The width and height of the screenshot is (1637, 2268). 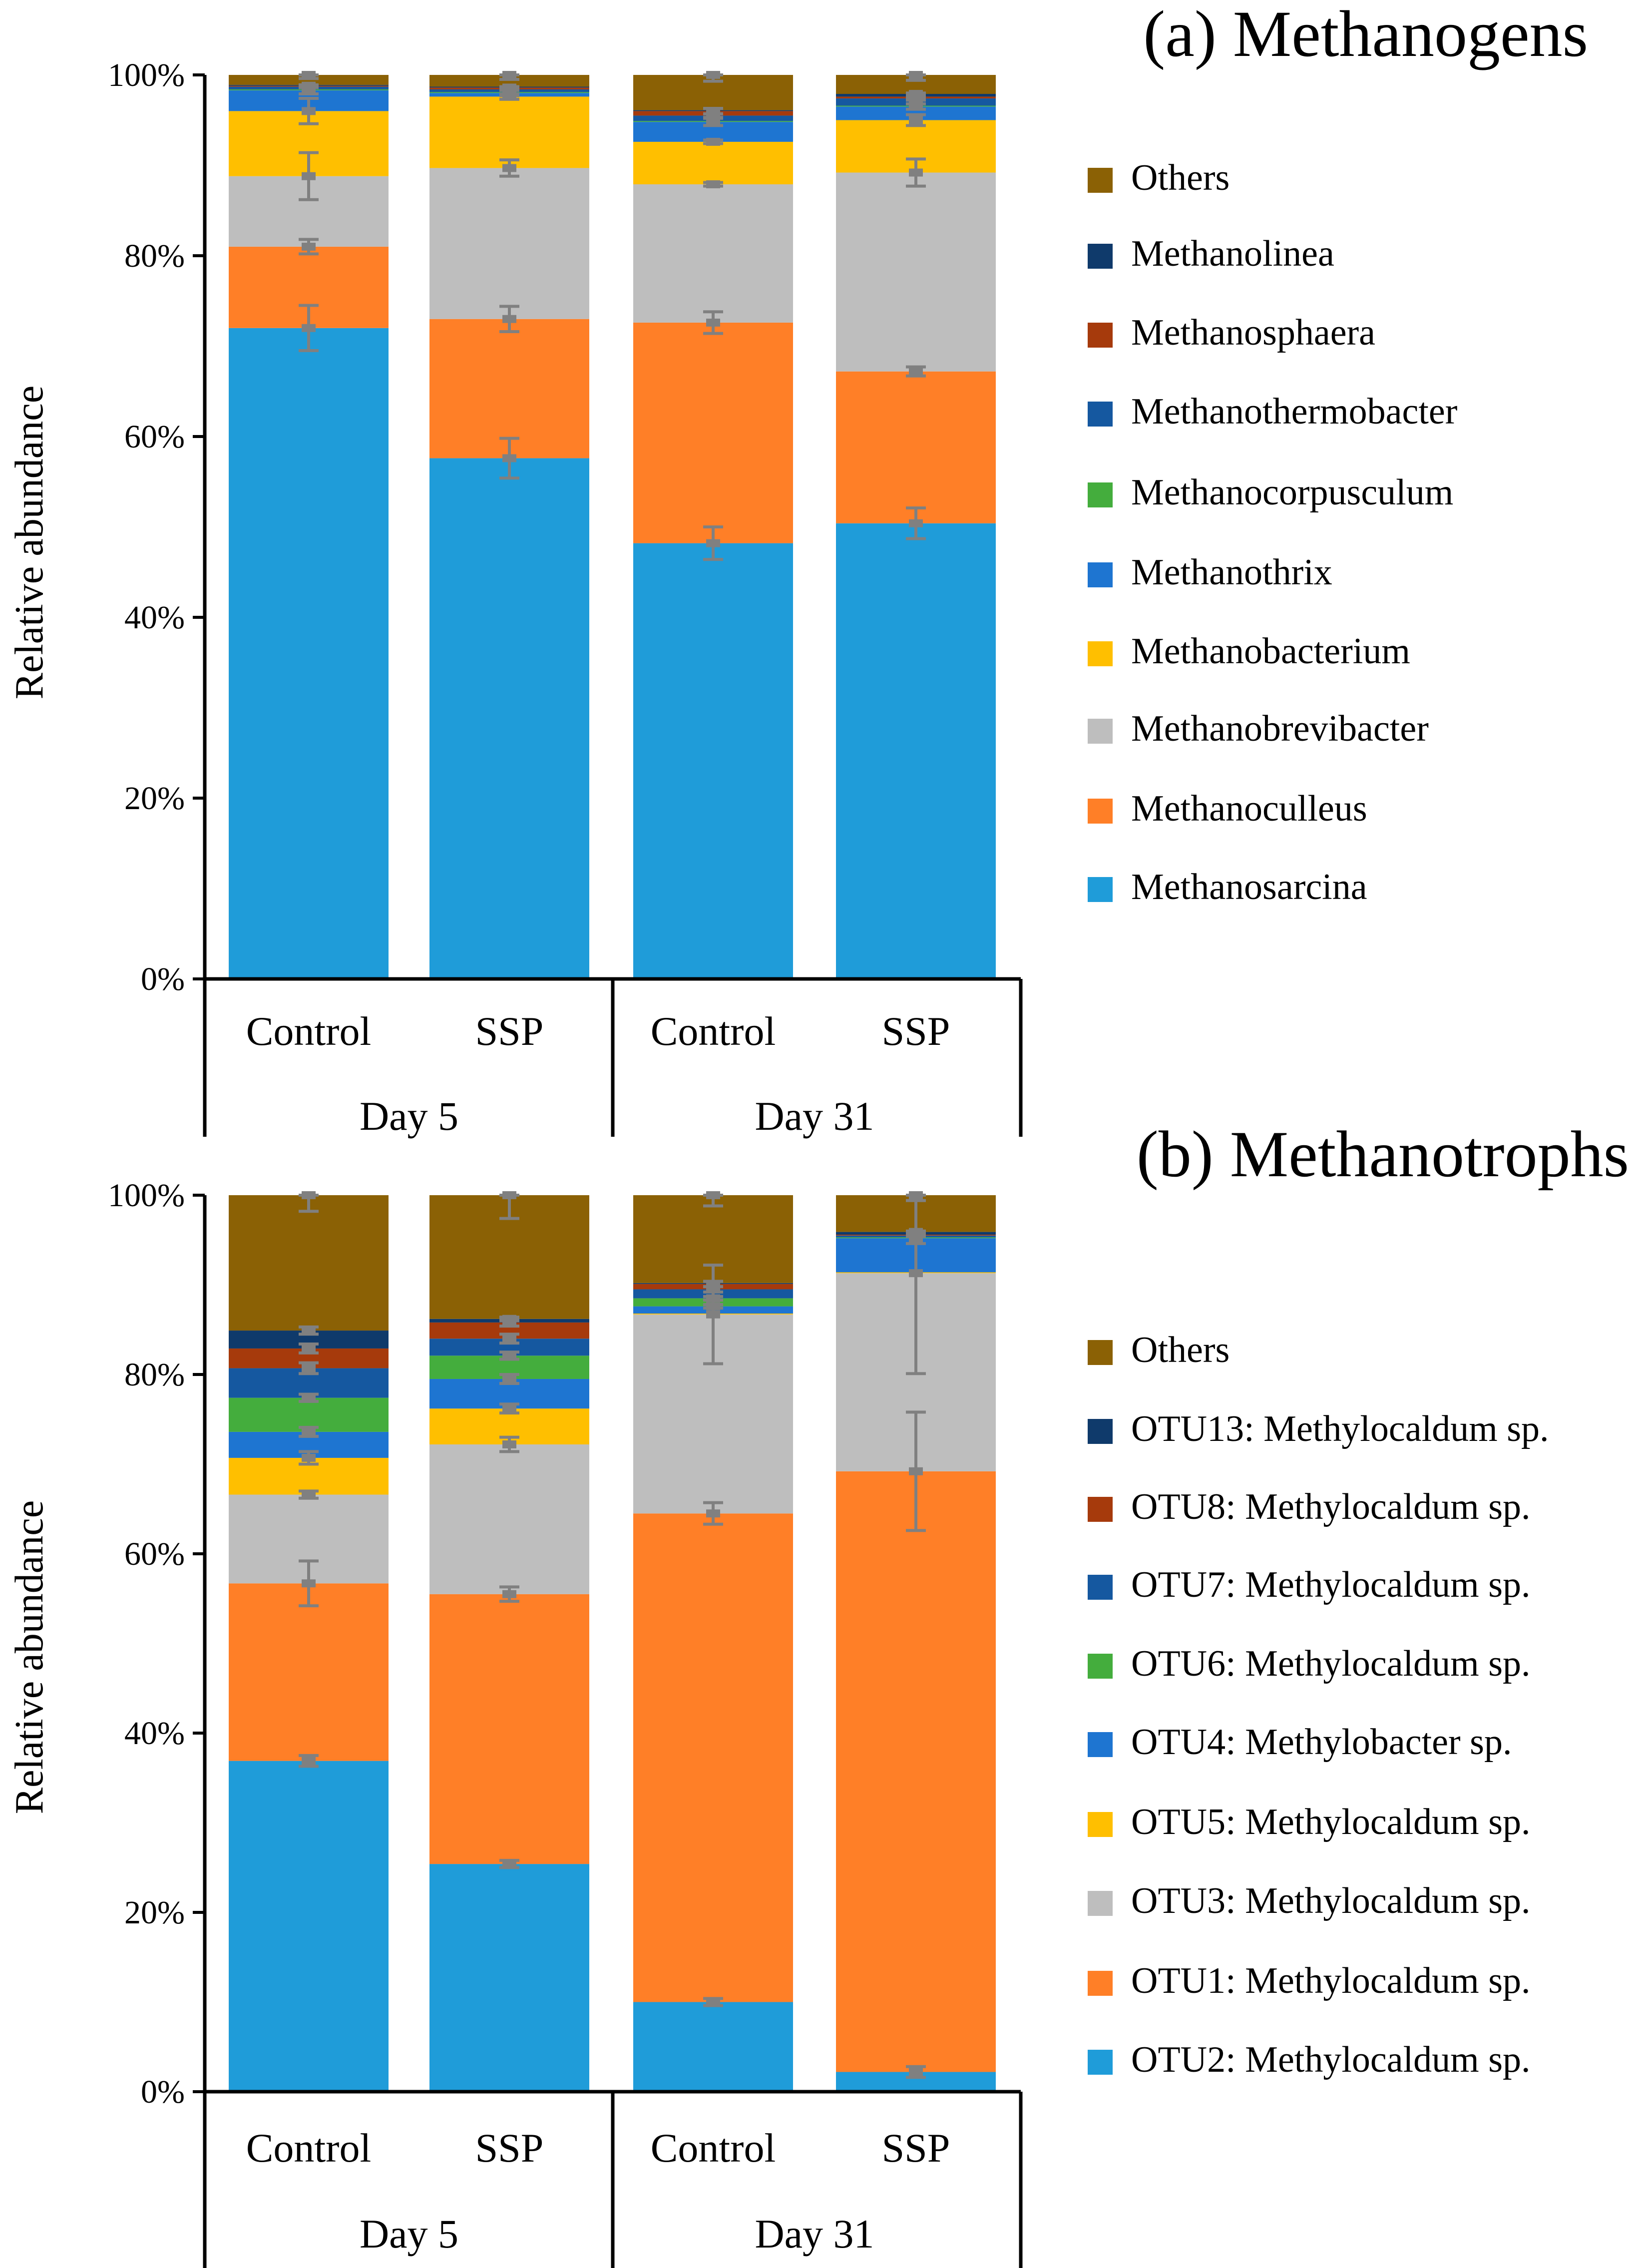 What do you see at coordinates (1232, 572) in the screenshot?
I see `legend-label: Methanothrix` at bounding box center [1232, 572].